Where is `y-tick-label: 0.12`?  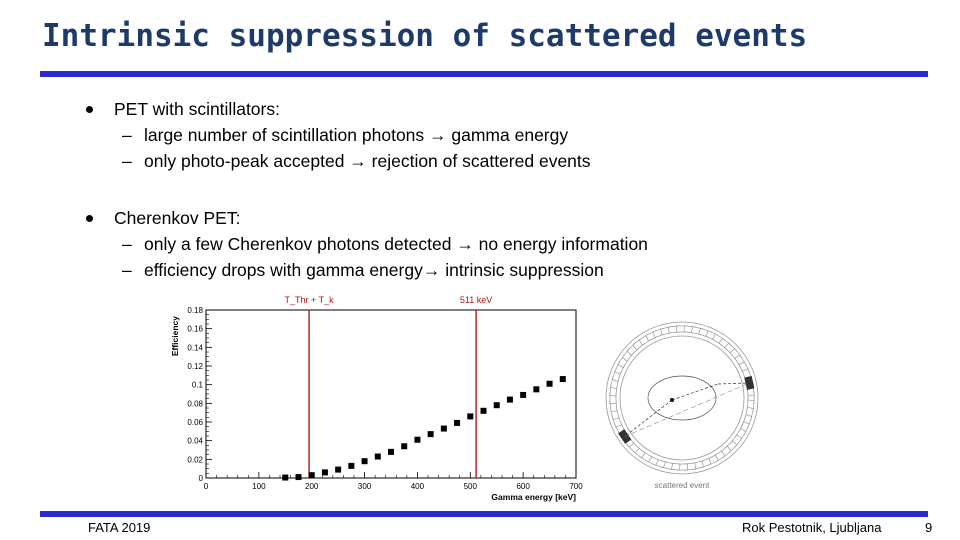
y-tick-label: 0.12 is located at coordinates (195, 366).